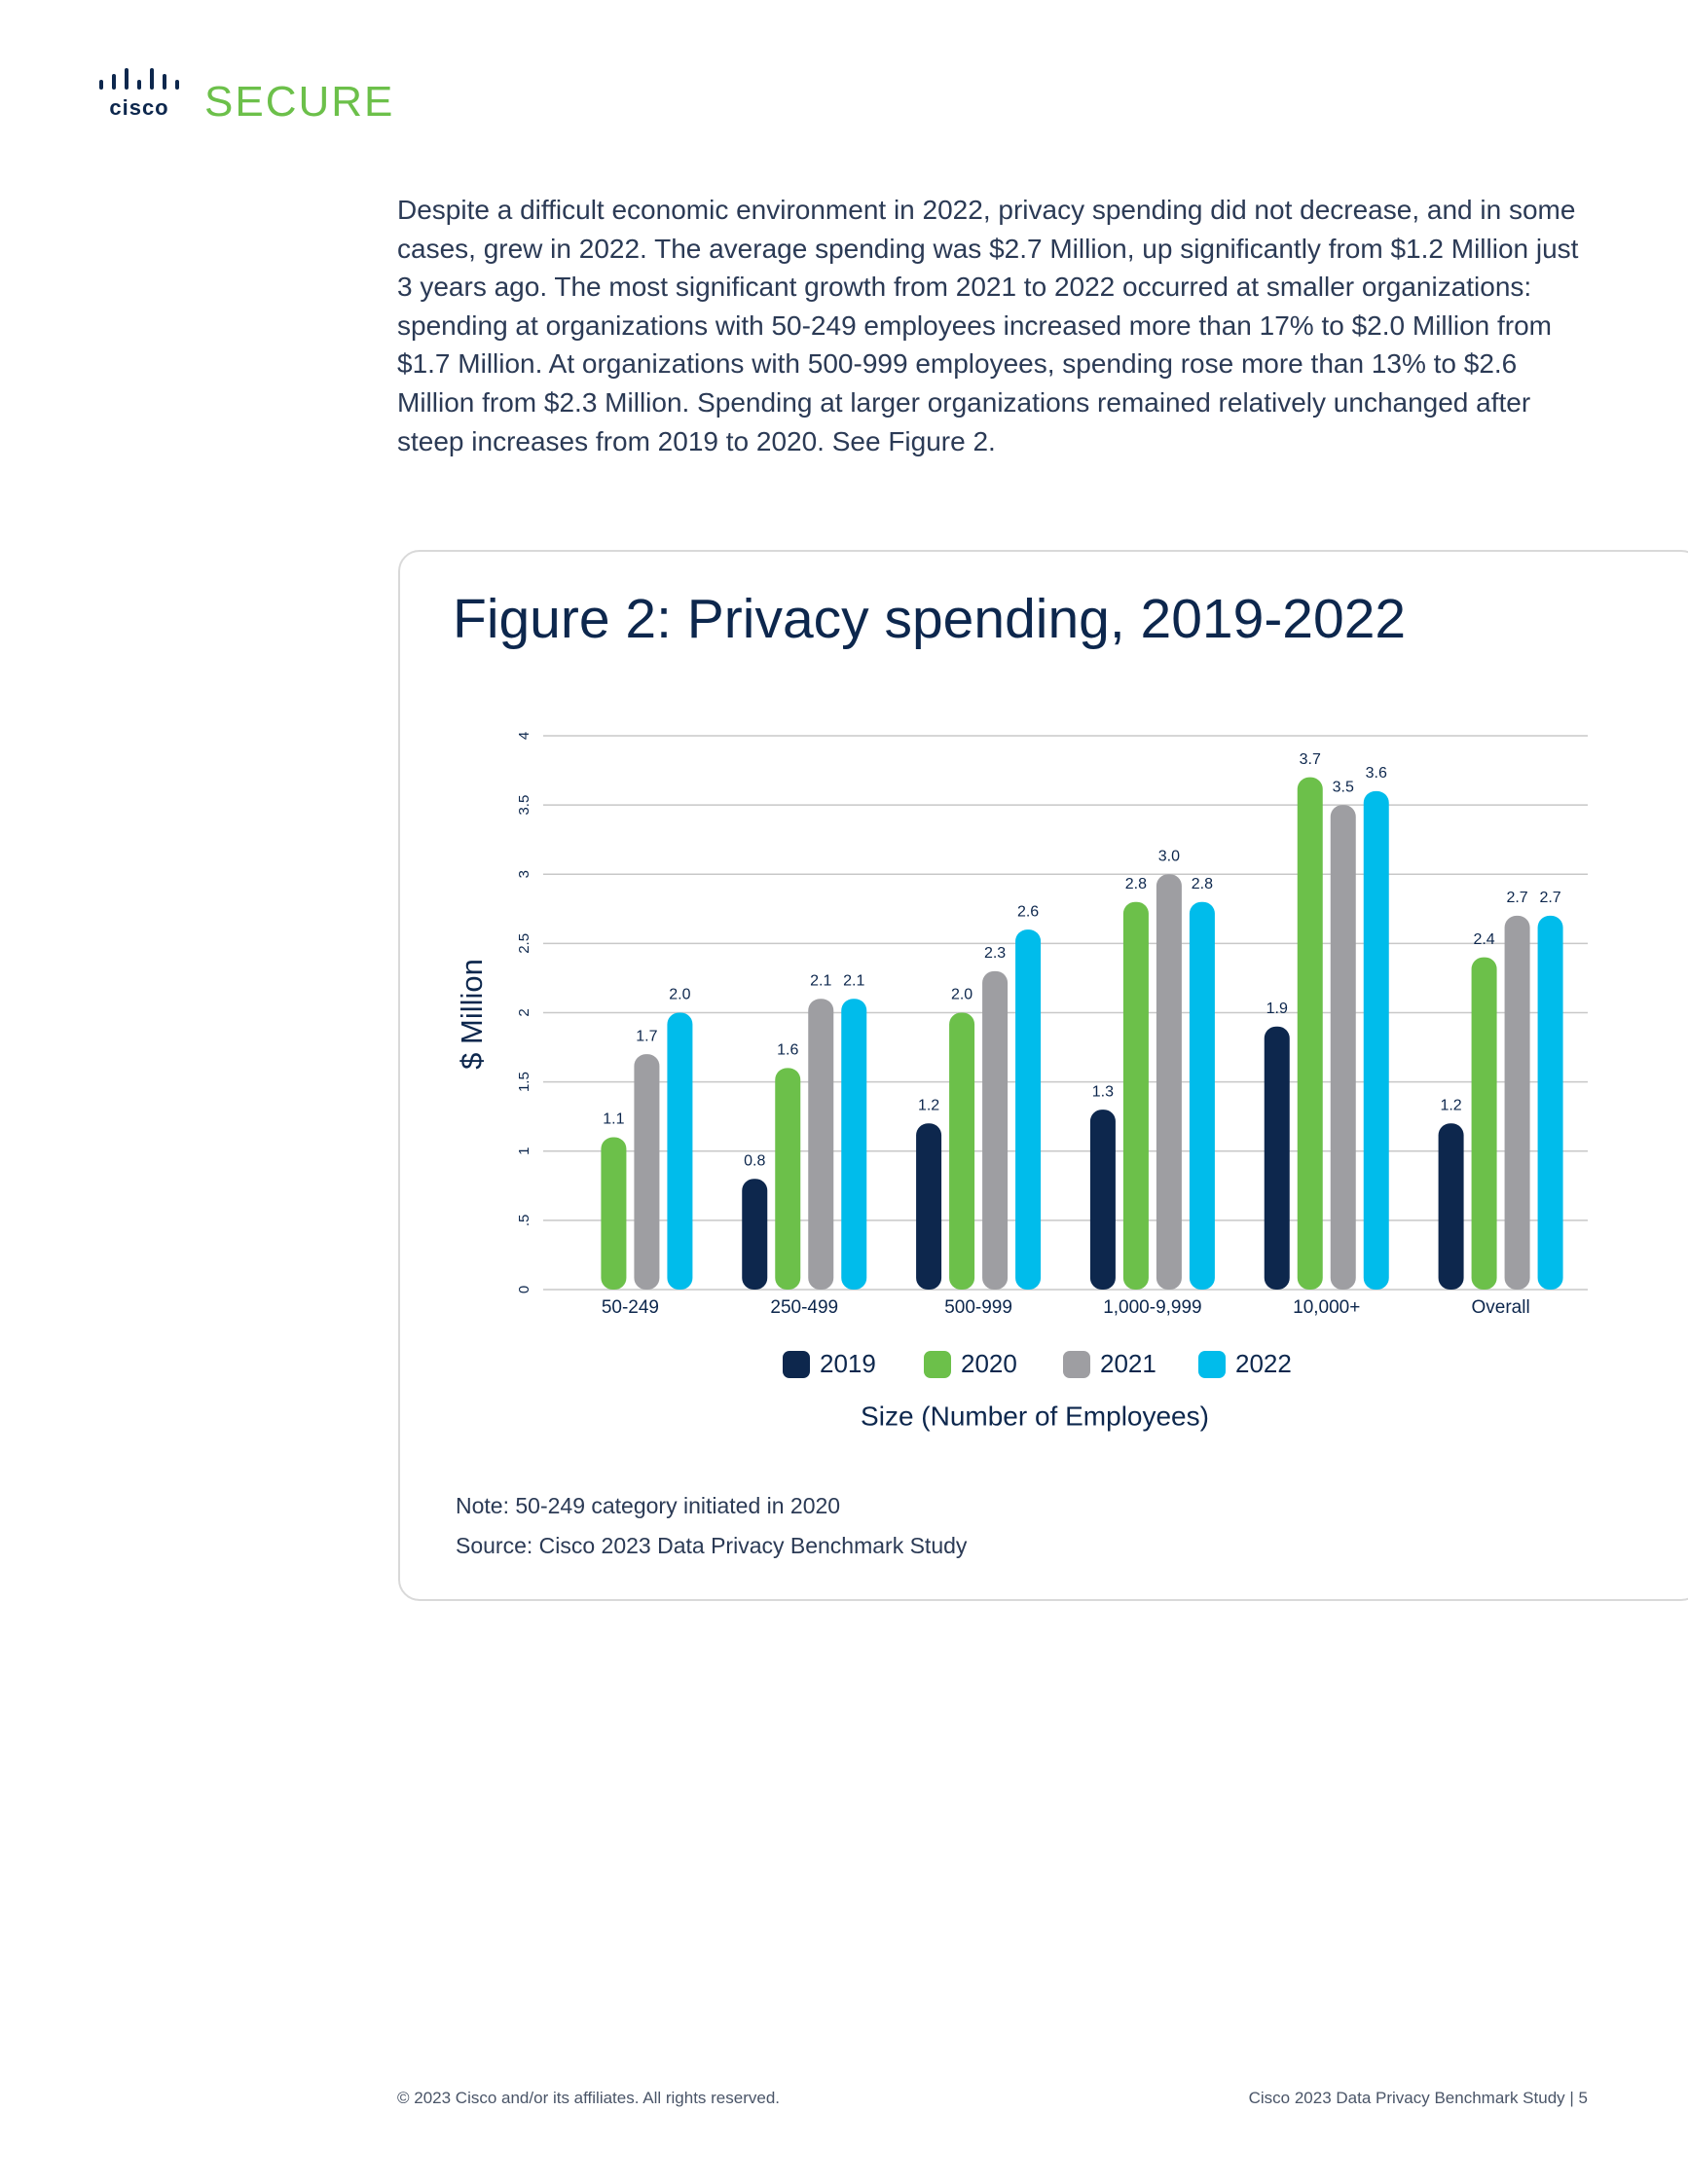 The width and height of the screenshot is (1688, 2184). What do you see at coordinates (787, 1050) in the screenshot?
I see `value-label: 1.6` at bounding box center [787, 1050].